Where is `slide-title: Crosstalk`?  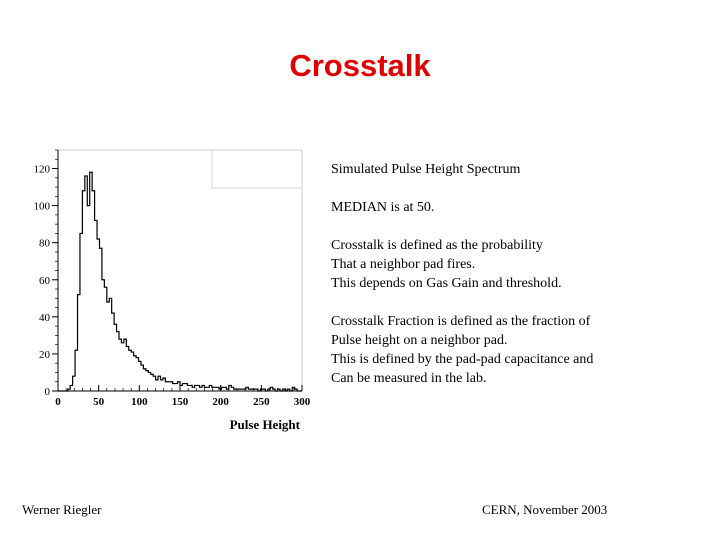
slide-title: Crosstalk is located at coordinates (360, 65).